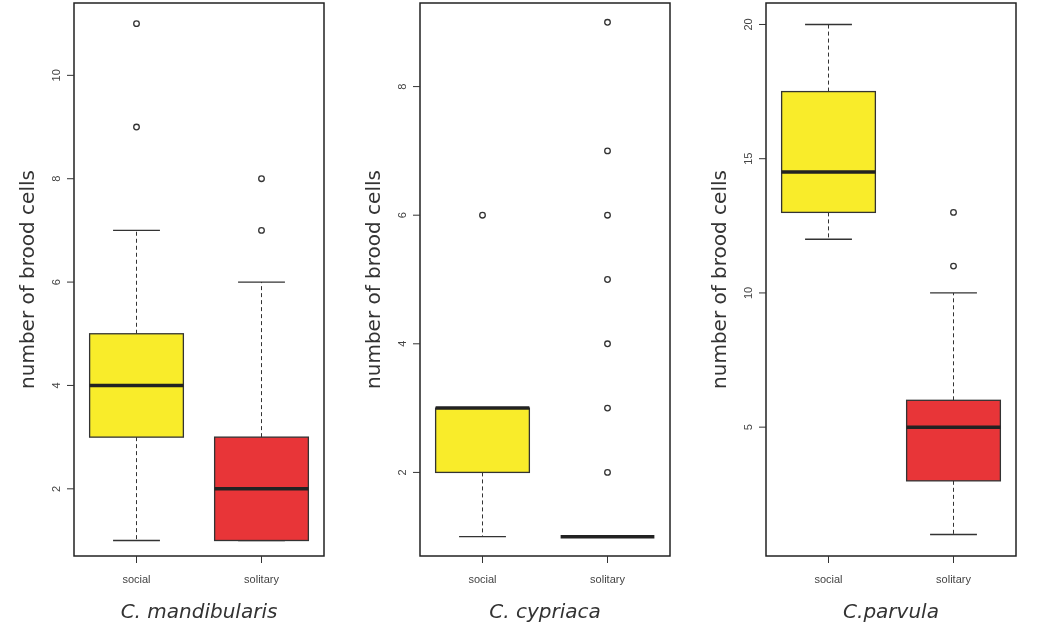 The image size is (1038, 635). What do you see at coordinates (748, 24) in the screenshot?
I see `y-tick-label: 20` at bounding box center [748, 24].